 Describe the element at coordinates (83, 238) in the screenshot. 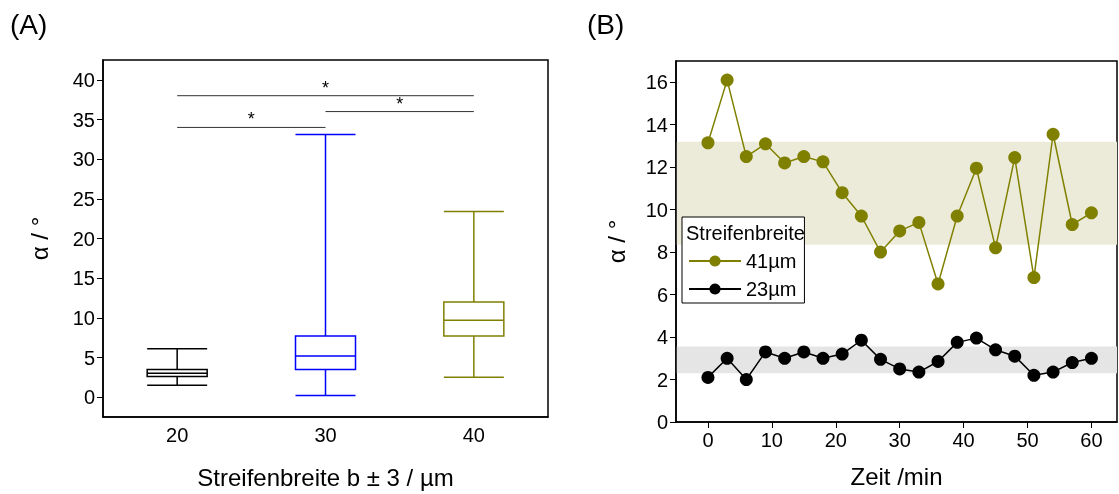

I see `y-tick-label: 20` at that location.